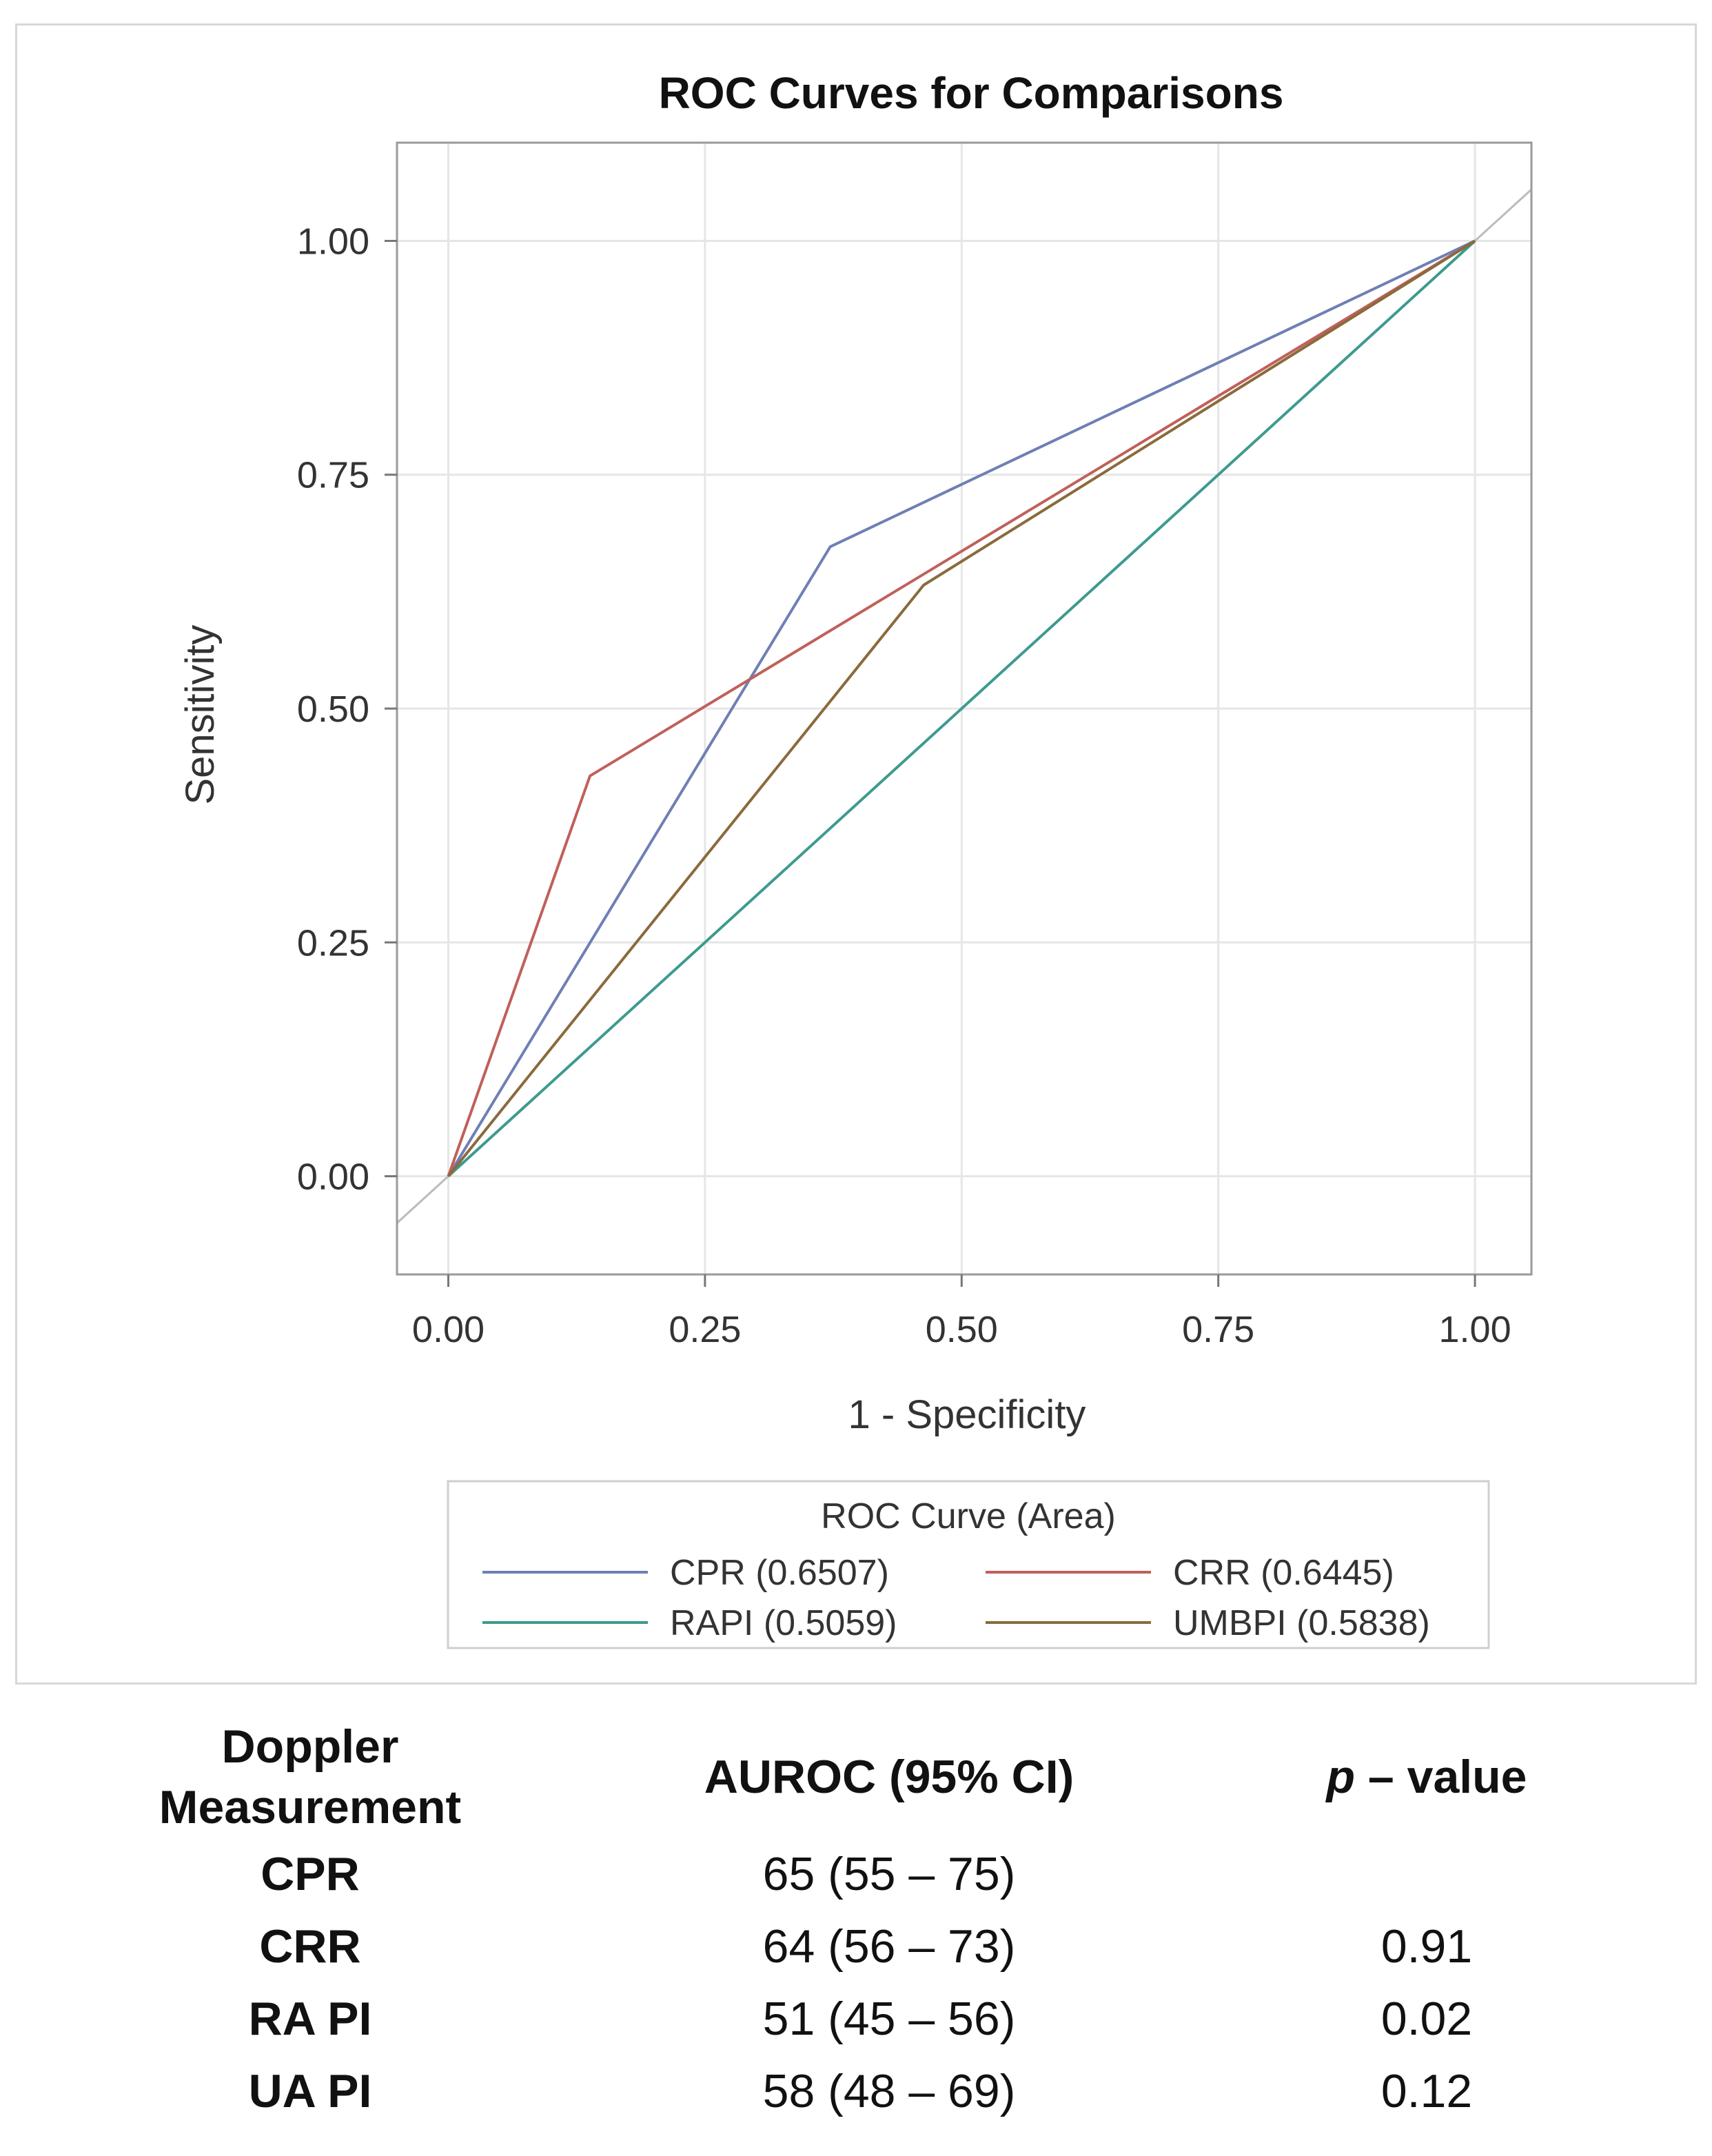 The image size is (1712, 2156). Describe the element at coordinates (310, 1946) in the screenshot. I see `row-label: CRR` at that location.